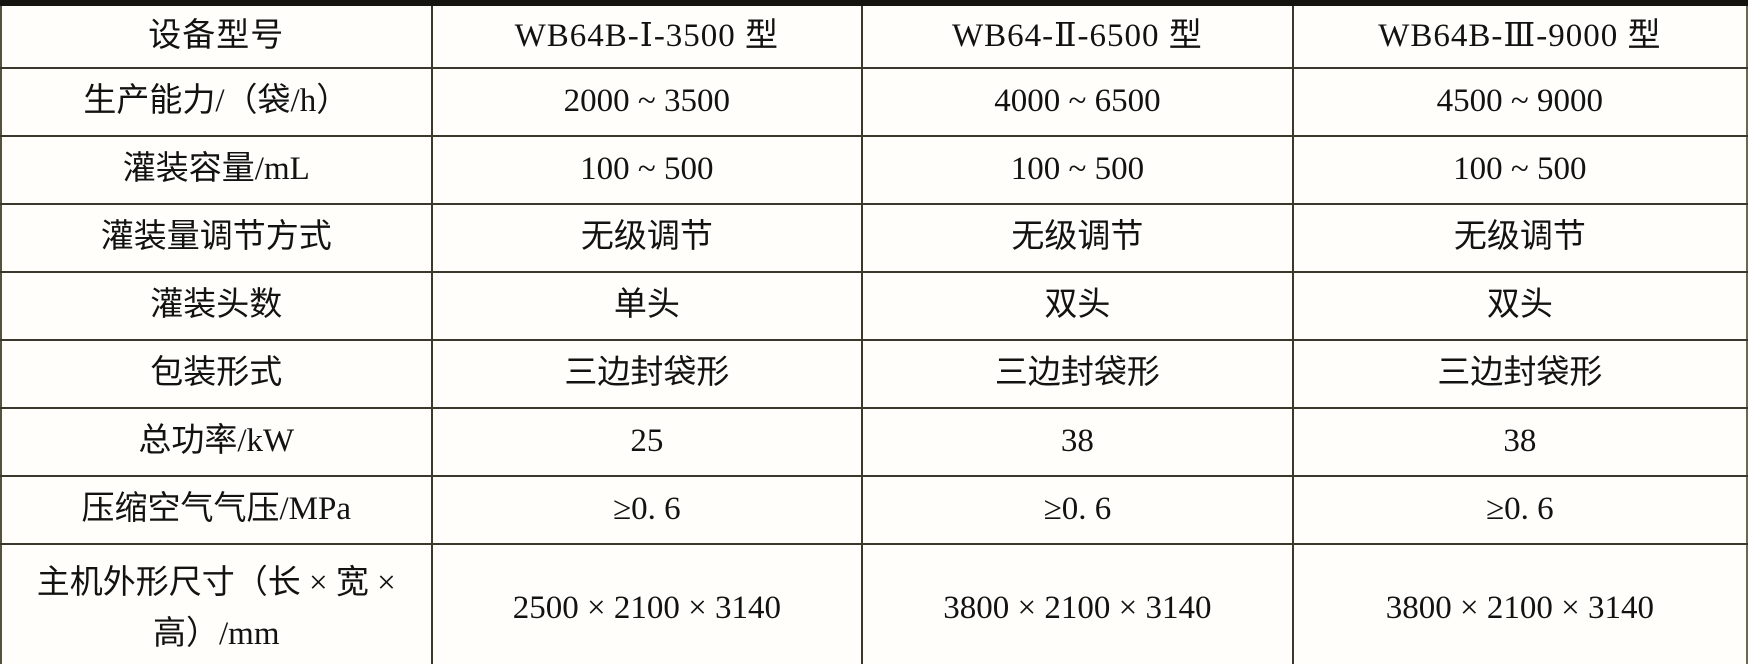  I want to click on table-row-air-pressure: 压缩空气气压/MPa ≥0. 6 ≥0. 6 ≥0. 6, so click(874, 510).